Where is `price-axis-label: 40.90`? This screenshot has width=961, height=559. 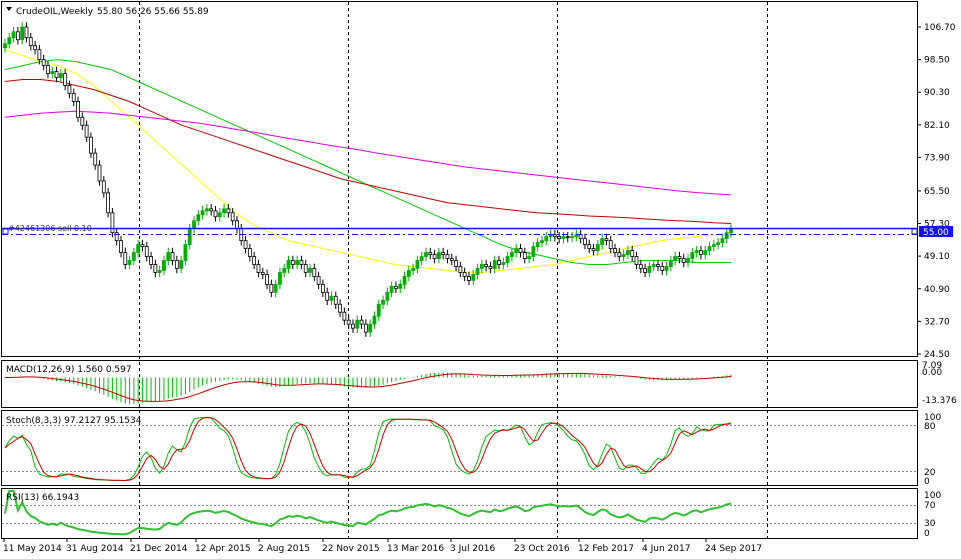
price-axis-label: 40.90 is located at coordinates (937, 290).